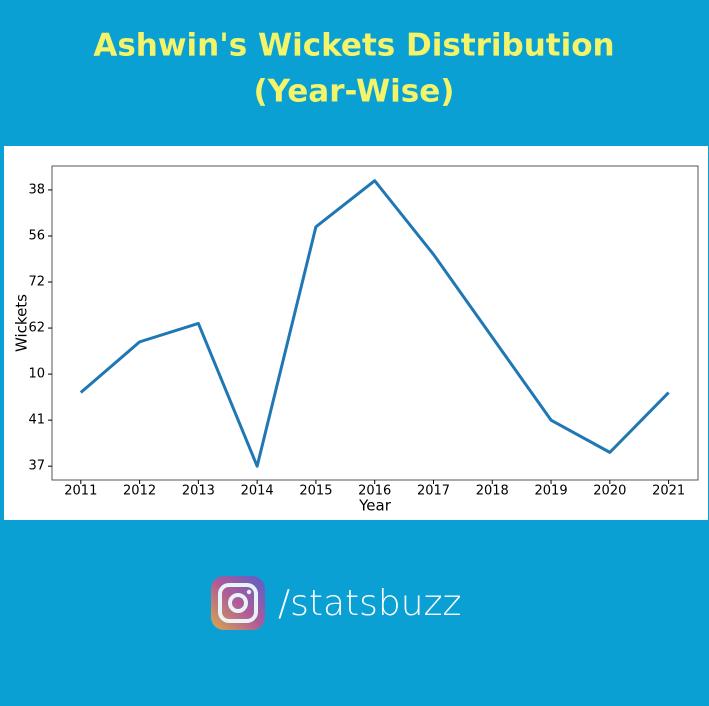 This screenshot has width=709, height=706. What do you see at coordinates (257, 491) in the screenshot?
I see `x-tick-label: 2014` at bounding box center [257, 491].